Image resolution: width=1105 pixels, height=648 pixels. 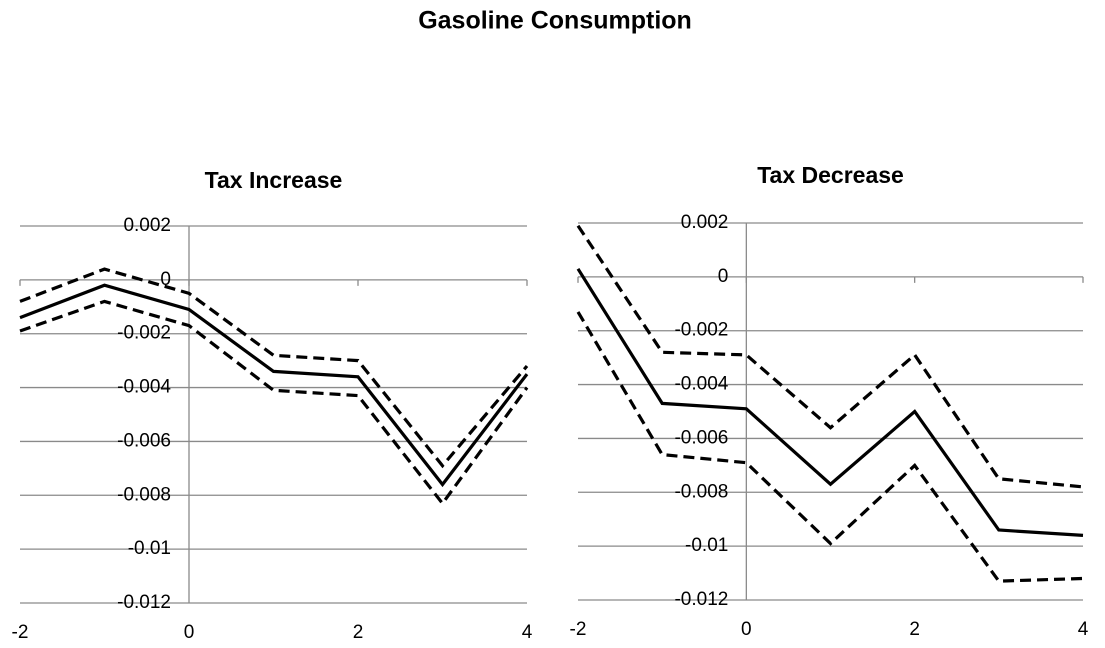 I want to click on chart-title: Tax Decrease, so click(x=830, y=175).